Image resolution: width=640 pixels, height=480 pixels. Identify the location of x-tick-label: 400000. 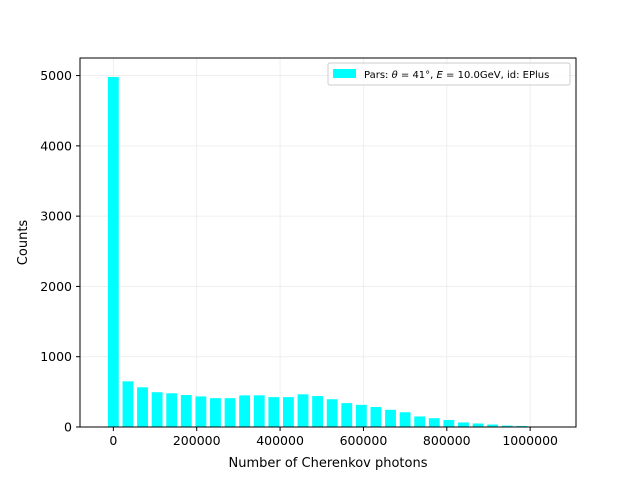
(280, 440).